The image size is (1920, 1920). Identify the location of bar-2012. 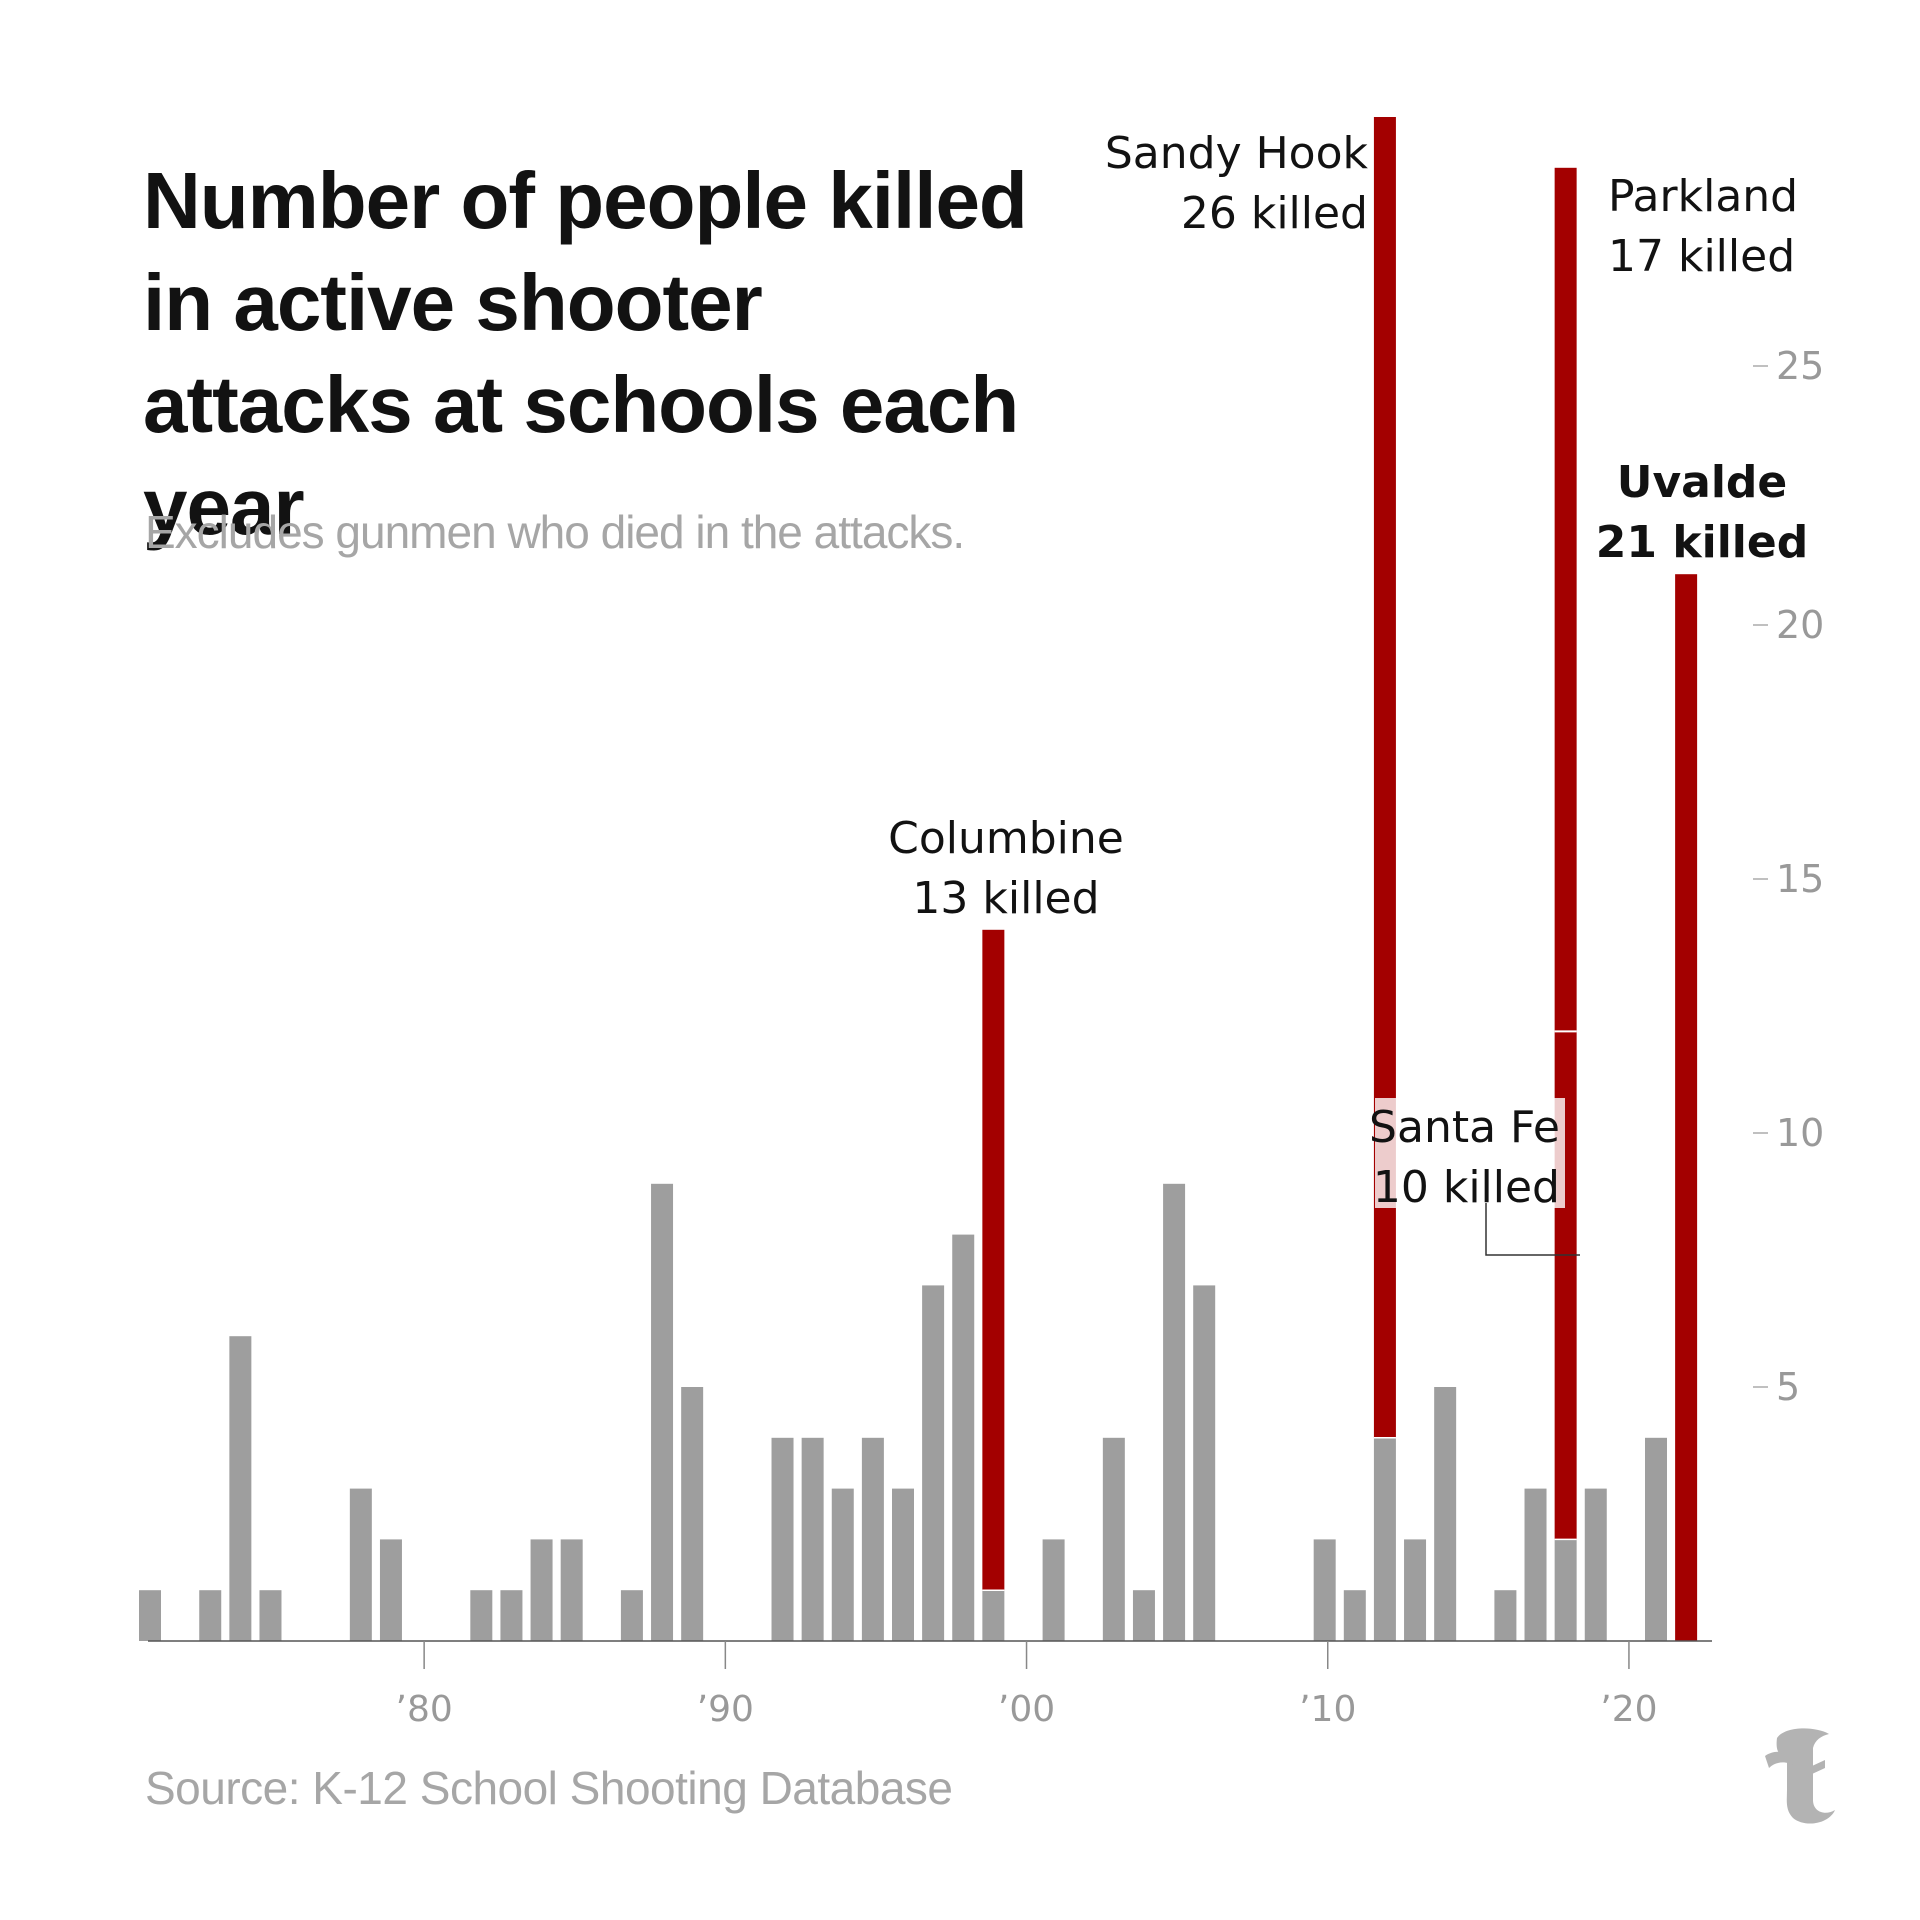
(1384, 1539).